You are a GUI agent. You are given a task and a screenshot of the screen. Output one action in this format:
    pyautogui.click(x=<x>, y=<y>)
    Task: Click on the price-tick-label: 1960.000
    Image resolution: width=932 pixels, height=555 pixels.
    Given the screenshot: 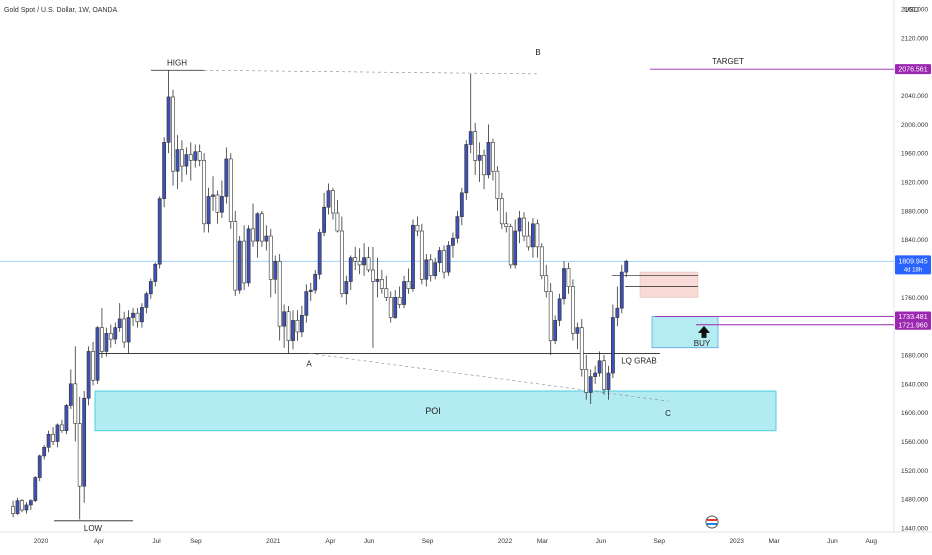 What is the action you would take?
    pyautogui.click(x=914, y=154)
    